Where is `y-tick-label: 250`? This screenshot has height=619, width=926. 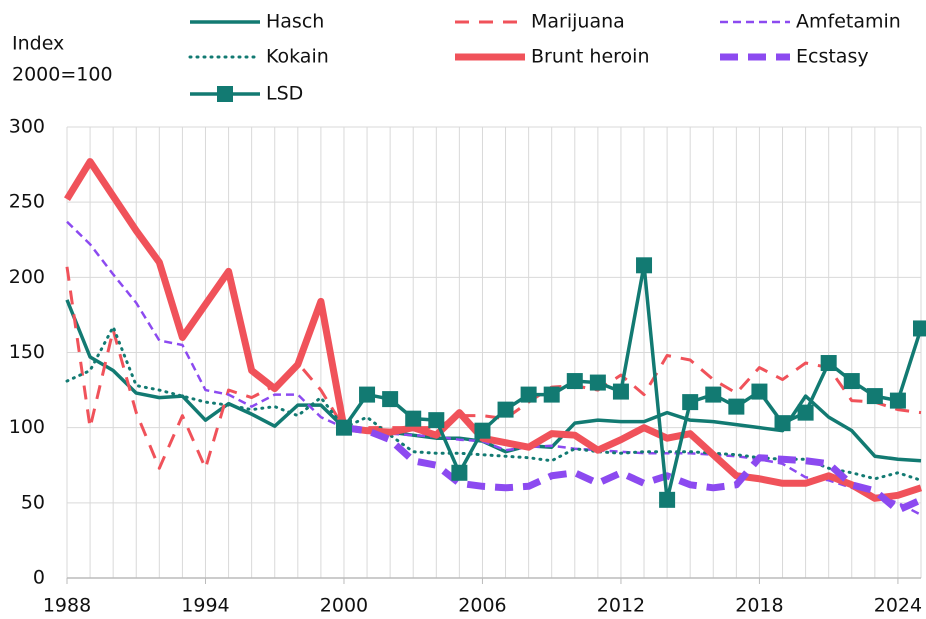
y-tick-label: 250 is located at coordinates (27, 202).